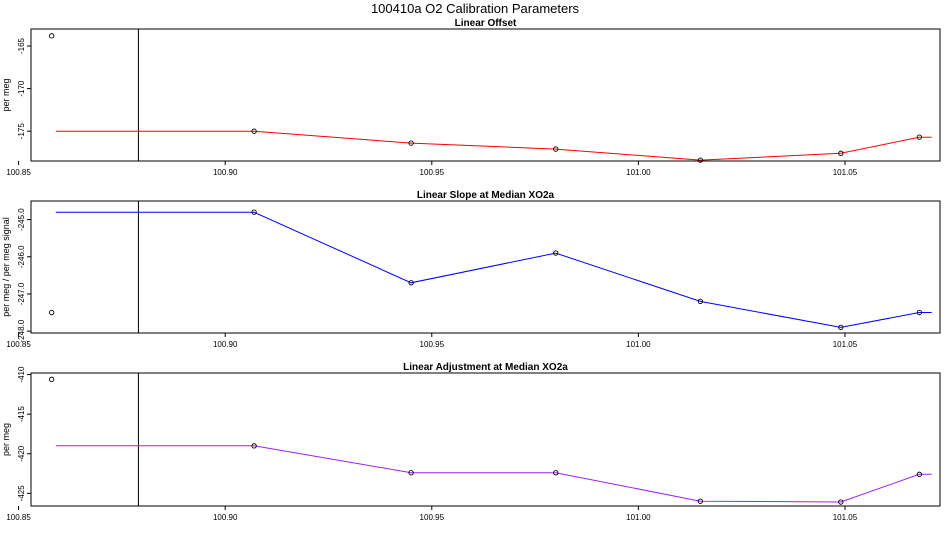 The height and width of the screenshot is (550, 950). I want to click on linear-adjustment-x-tick-label: 100.85, so click(18, 517).